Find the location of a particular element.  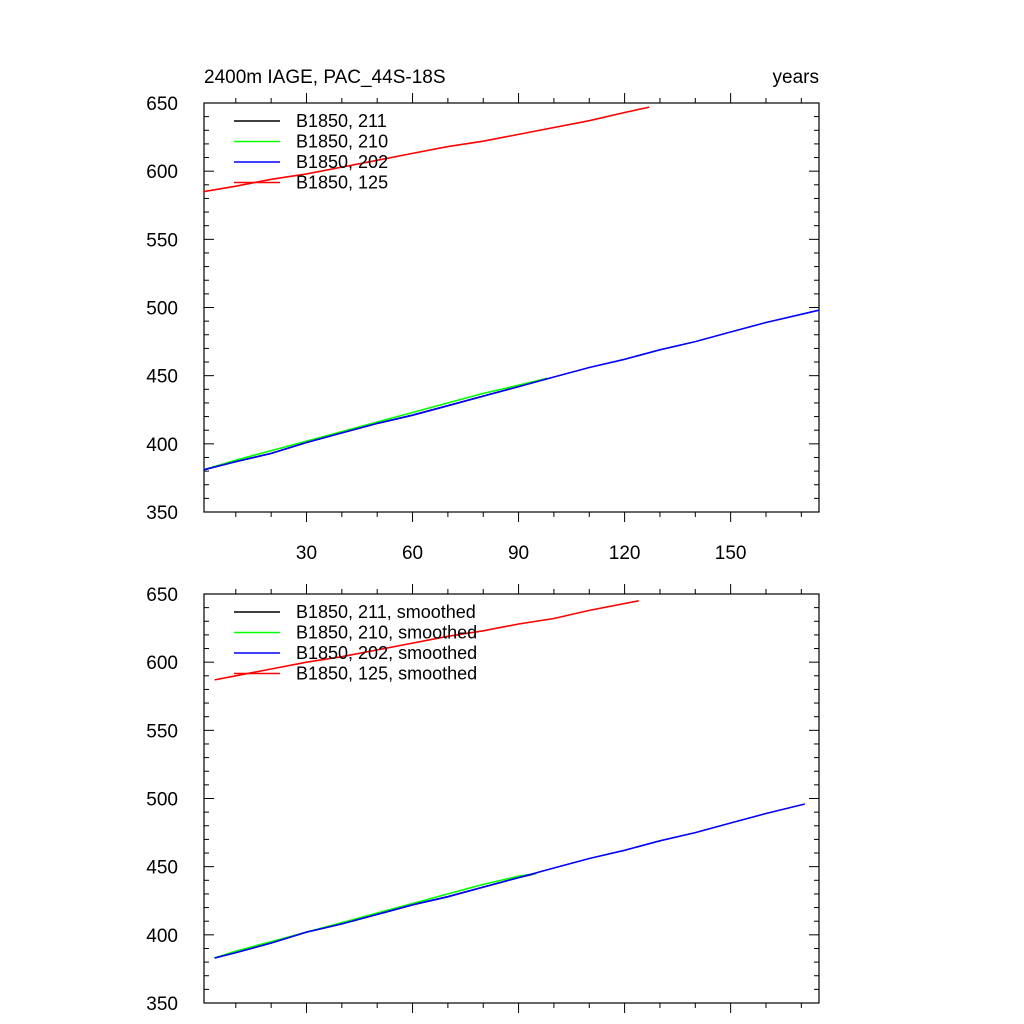

x-tick-label: 150 is located at coordinates (731, 553).